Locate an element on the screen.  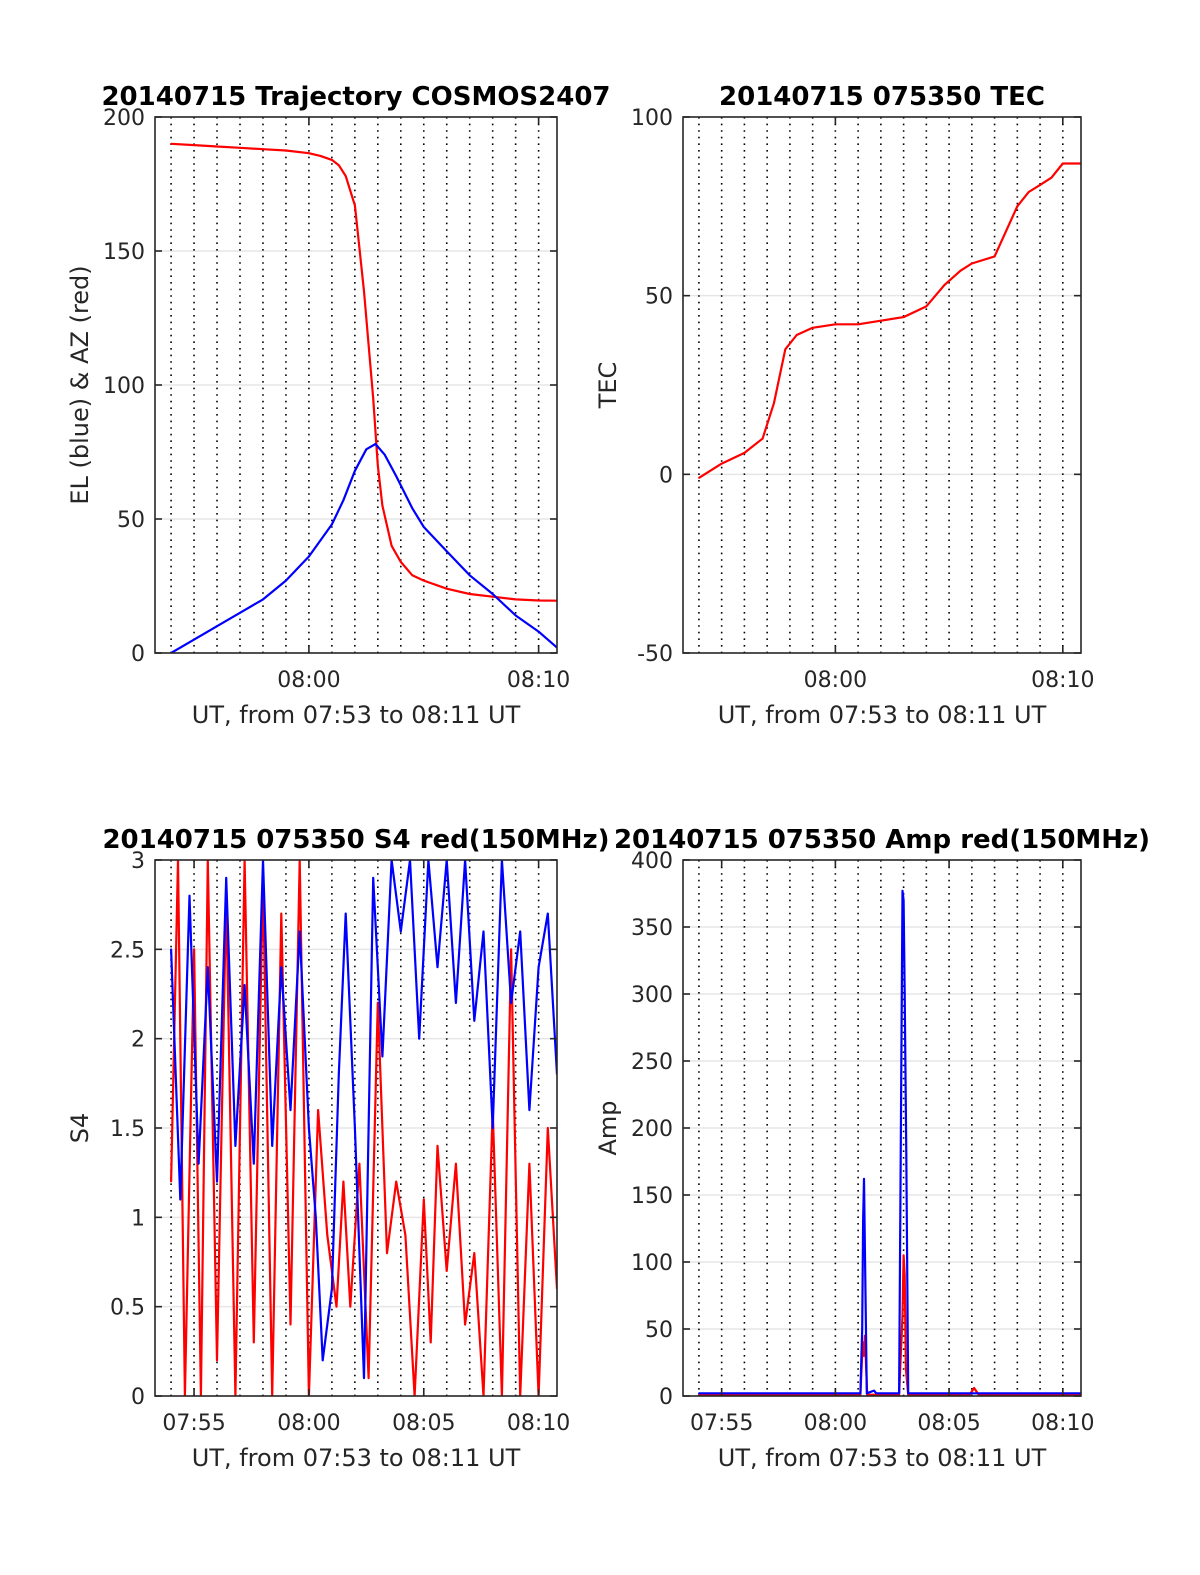
y-axis-label: TEC is located at coordinates (608, 386).